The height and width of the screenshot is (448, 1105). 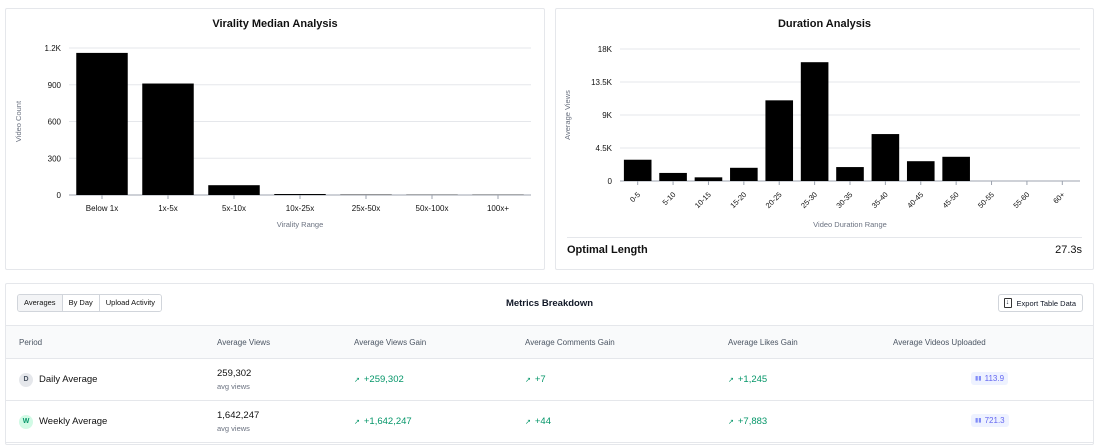 I want to click on x-tick-label: 10x-25x, so click(x=300, y=208).